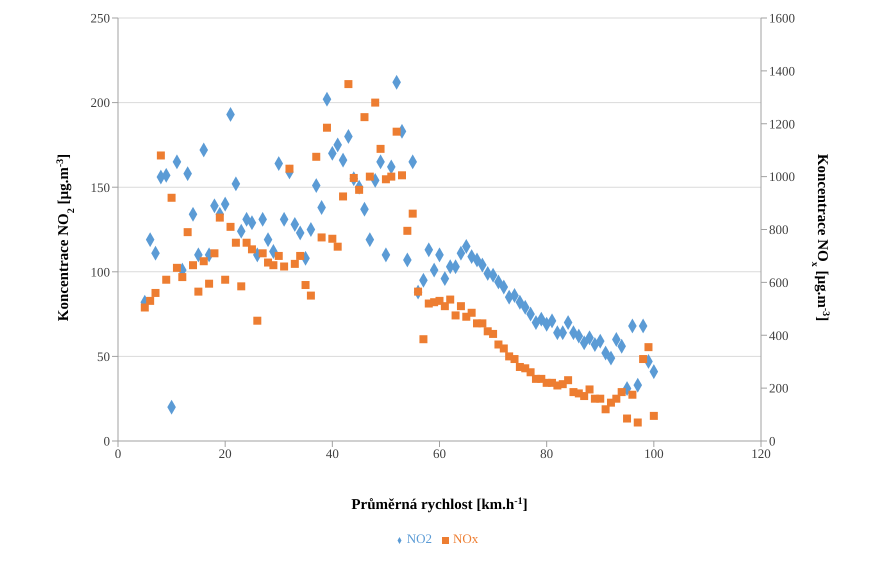  What do you see at coordinates (465, 538) in the screenshot?
I see `legend-label: NOx` at bounding box center [465, 538].